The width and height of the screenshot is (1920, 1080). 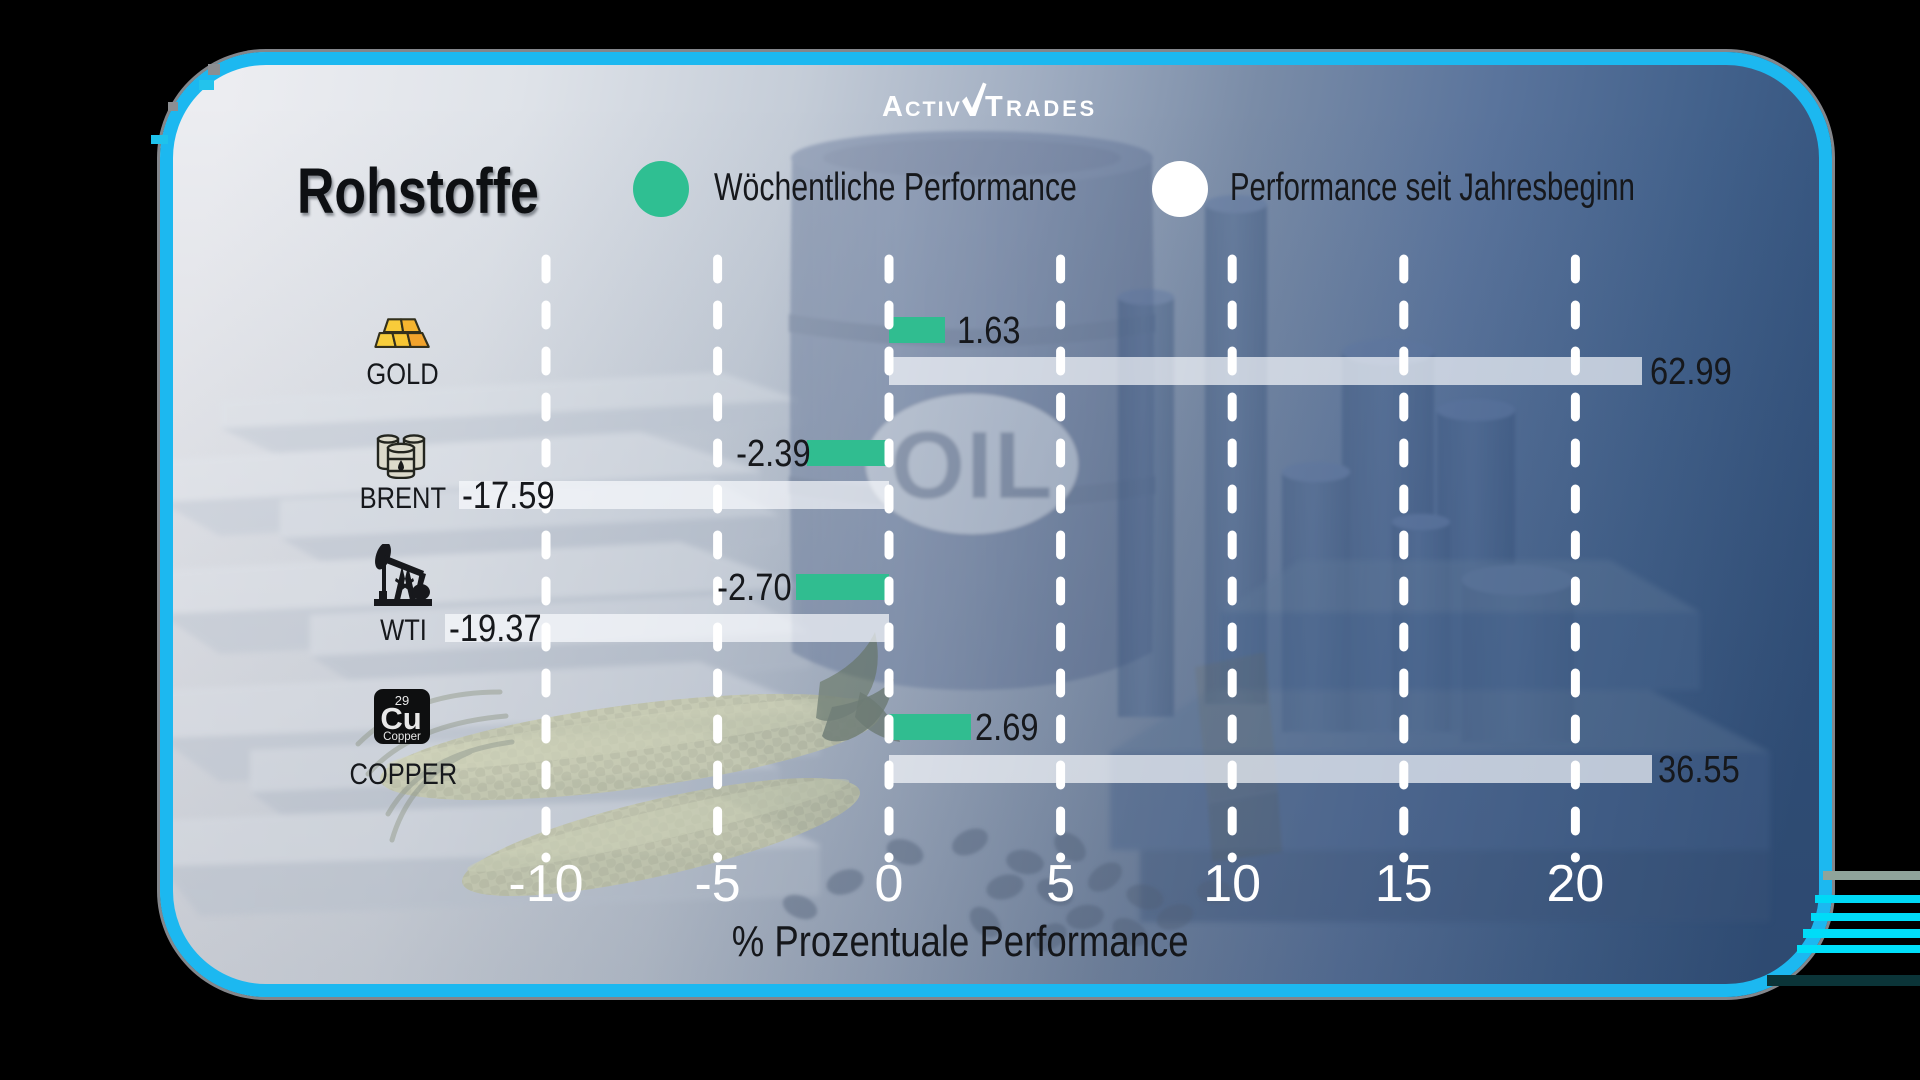 I want to click on svg-text: RADES, so click(x=1051, y=108).